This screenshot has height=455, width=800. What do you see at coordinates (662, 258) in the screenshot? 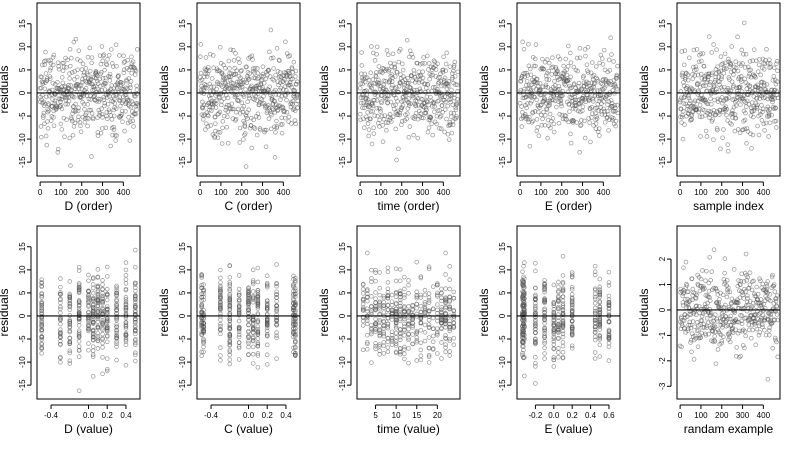
I see `y-tick-label: 2` at bounding box center [662, 258].